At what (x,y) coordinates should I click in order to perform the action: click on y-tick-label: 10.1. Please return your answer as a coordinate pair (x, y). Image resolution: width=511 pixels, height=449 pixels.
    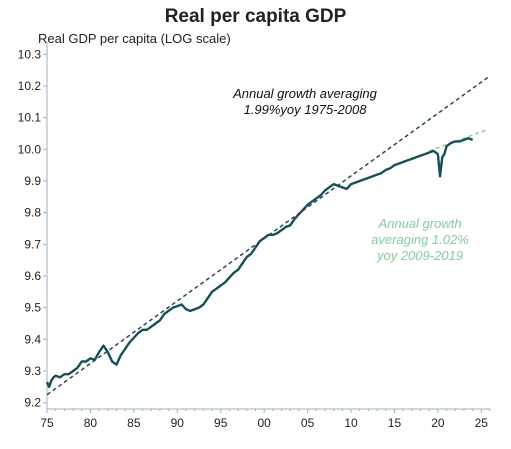
    Looking at the image, I should click on (30, 118).